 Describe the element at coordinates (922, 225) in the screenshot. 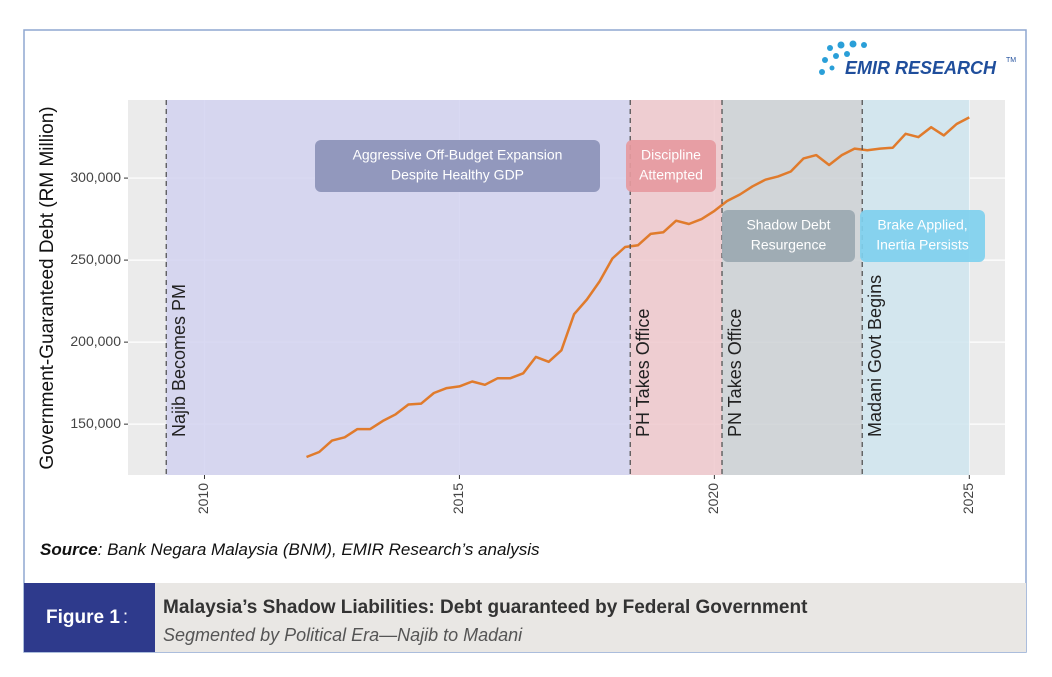

I see `era-note: Brake Applied,` at that location.